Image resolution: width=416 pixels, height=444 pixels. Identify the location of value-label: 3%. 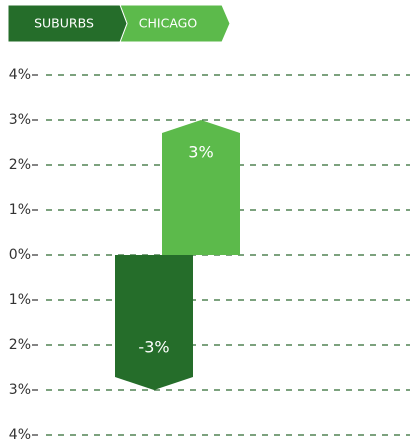
(200, 152).